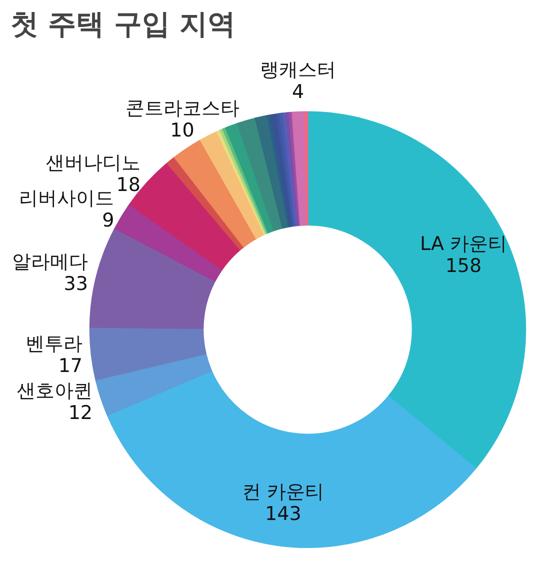 The width and height of the screenshot is (560, 580). What do you see at coordinates (128, 185) in the screenshot?
I see `data-label: 18` at bounding box center [128, 185].